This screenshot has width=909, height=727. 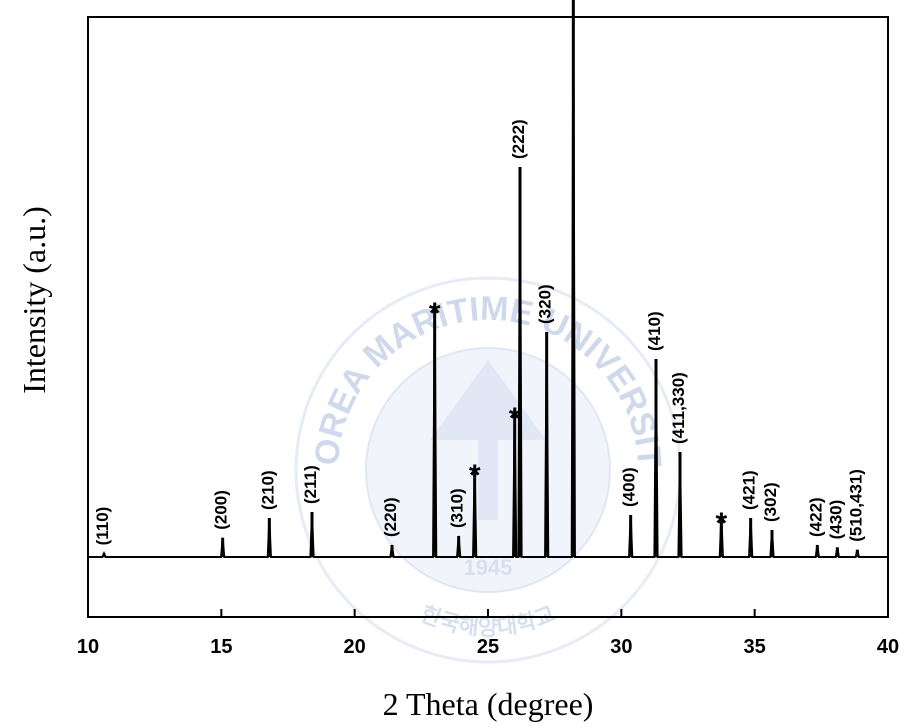 What do you see at coordinates (749, 490) in the screenshot?
I see `peak-label: (421)` at bounding box center [749, 490].